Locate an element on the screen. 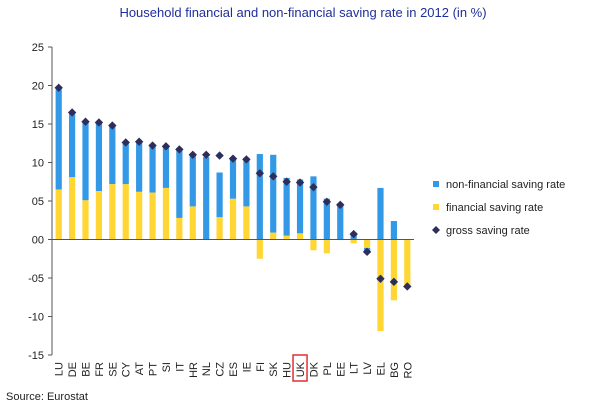 The image size is (606, 416). y-tick-label: -05 is located at coordinates (36, 279).